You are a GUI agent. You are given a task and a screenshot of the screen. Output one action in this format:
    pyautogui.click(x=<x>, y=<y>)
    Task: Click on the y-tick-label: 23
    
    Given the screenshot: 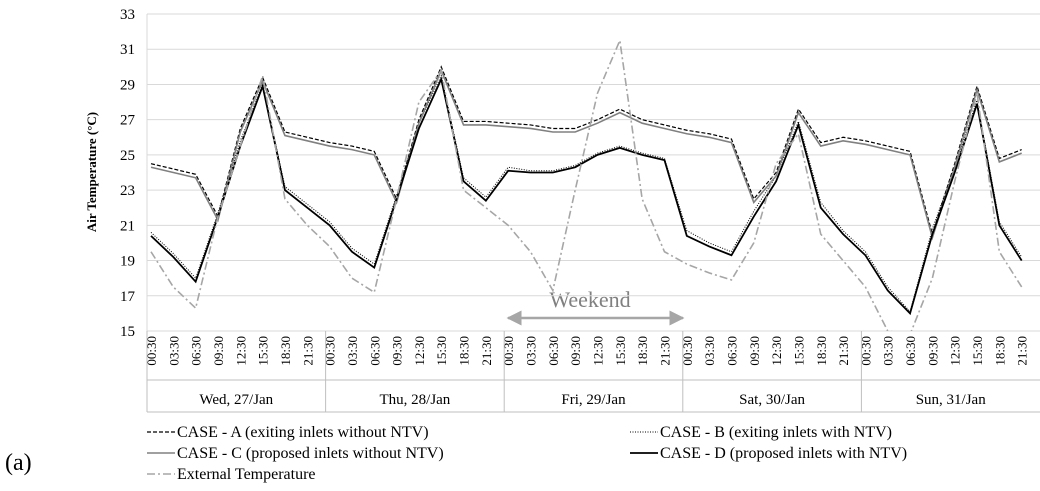 What is the action you would take?
    pyautogui.click(x=127, y=191)
    